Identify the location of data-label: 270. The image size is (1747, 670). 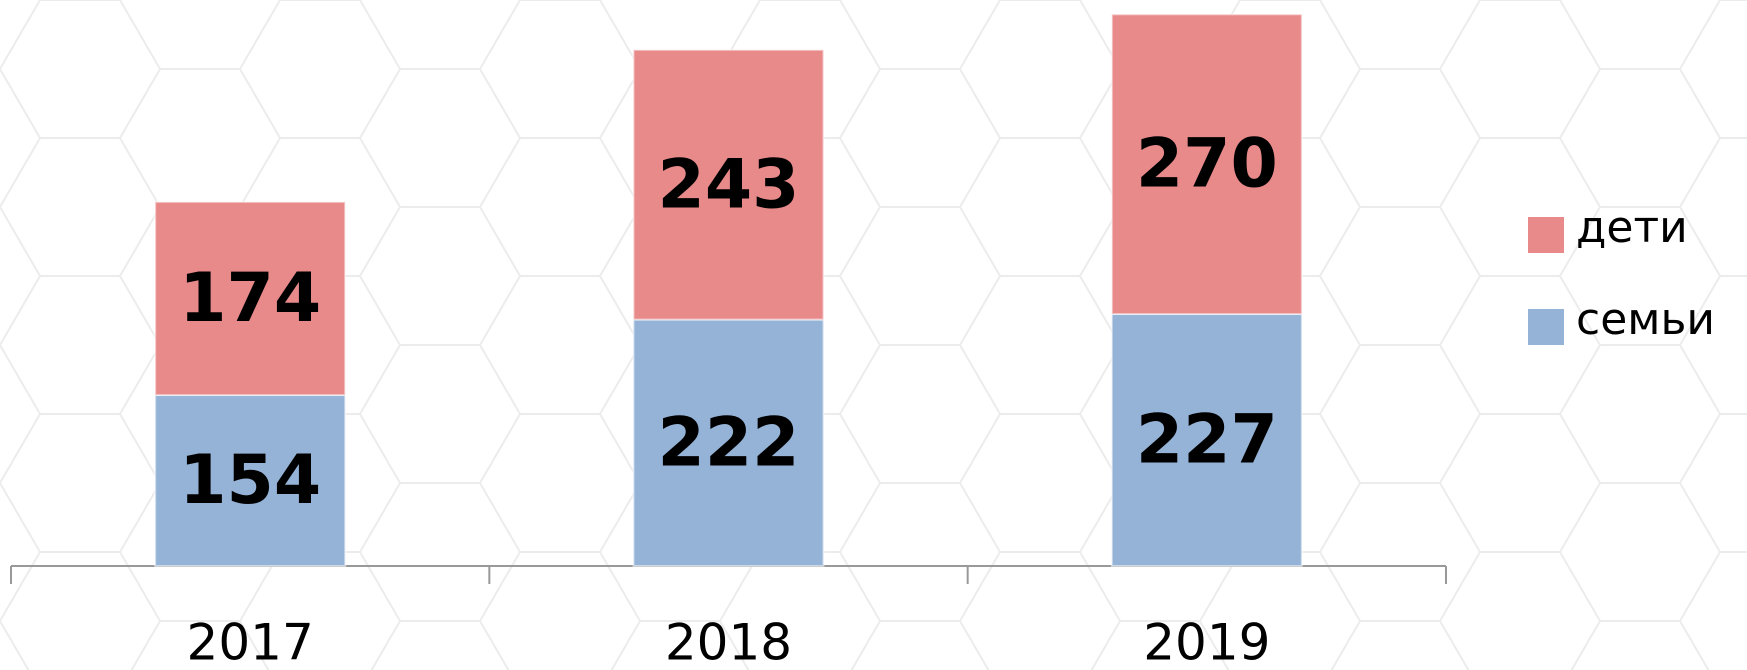
(1207, 164).